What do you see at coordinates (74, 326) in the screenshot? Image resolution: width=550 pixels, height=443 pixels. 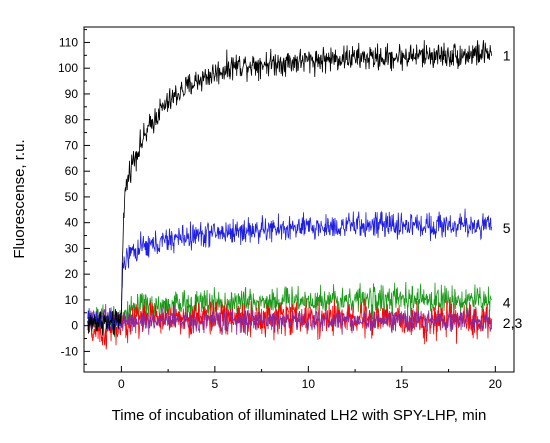 I see `y-tick-label: 0` at bounding box center [74, 326].